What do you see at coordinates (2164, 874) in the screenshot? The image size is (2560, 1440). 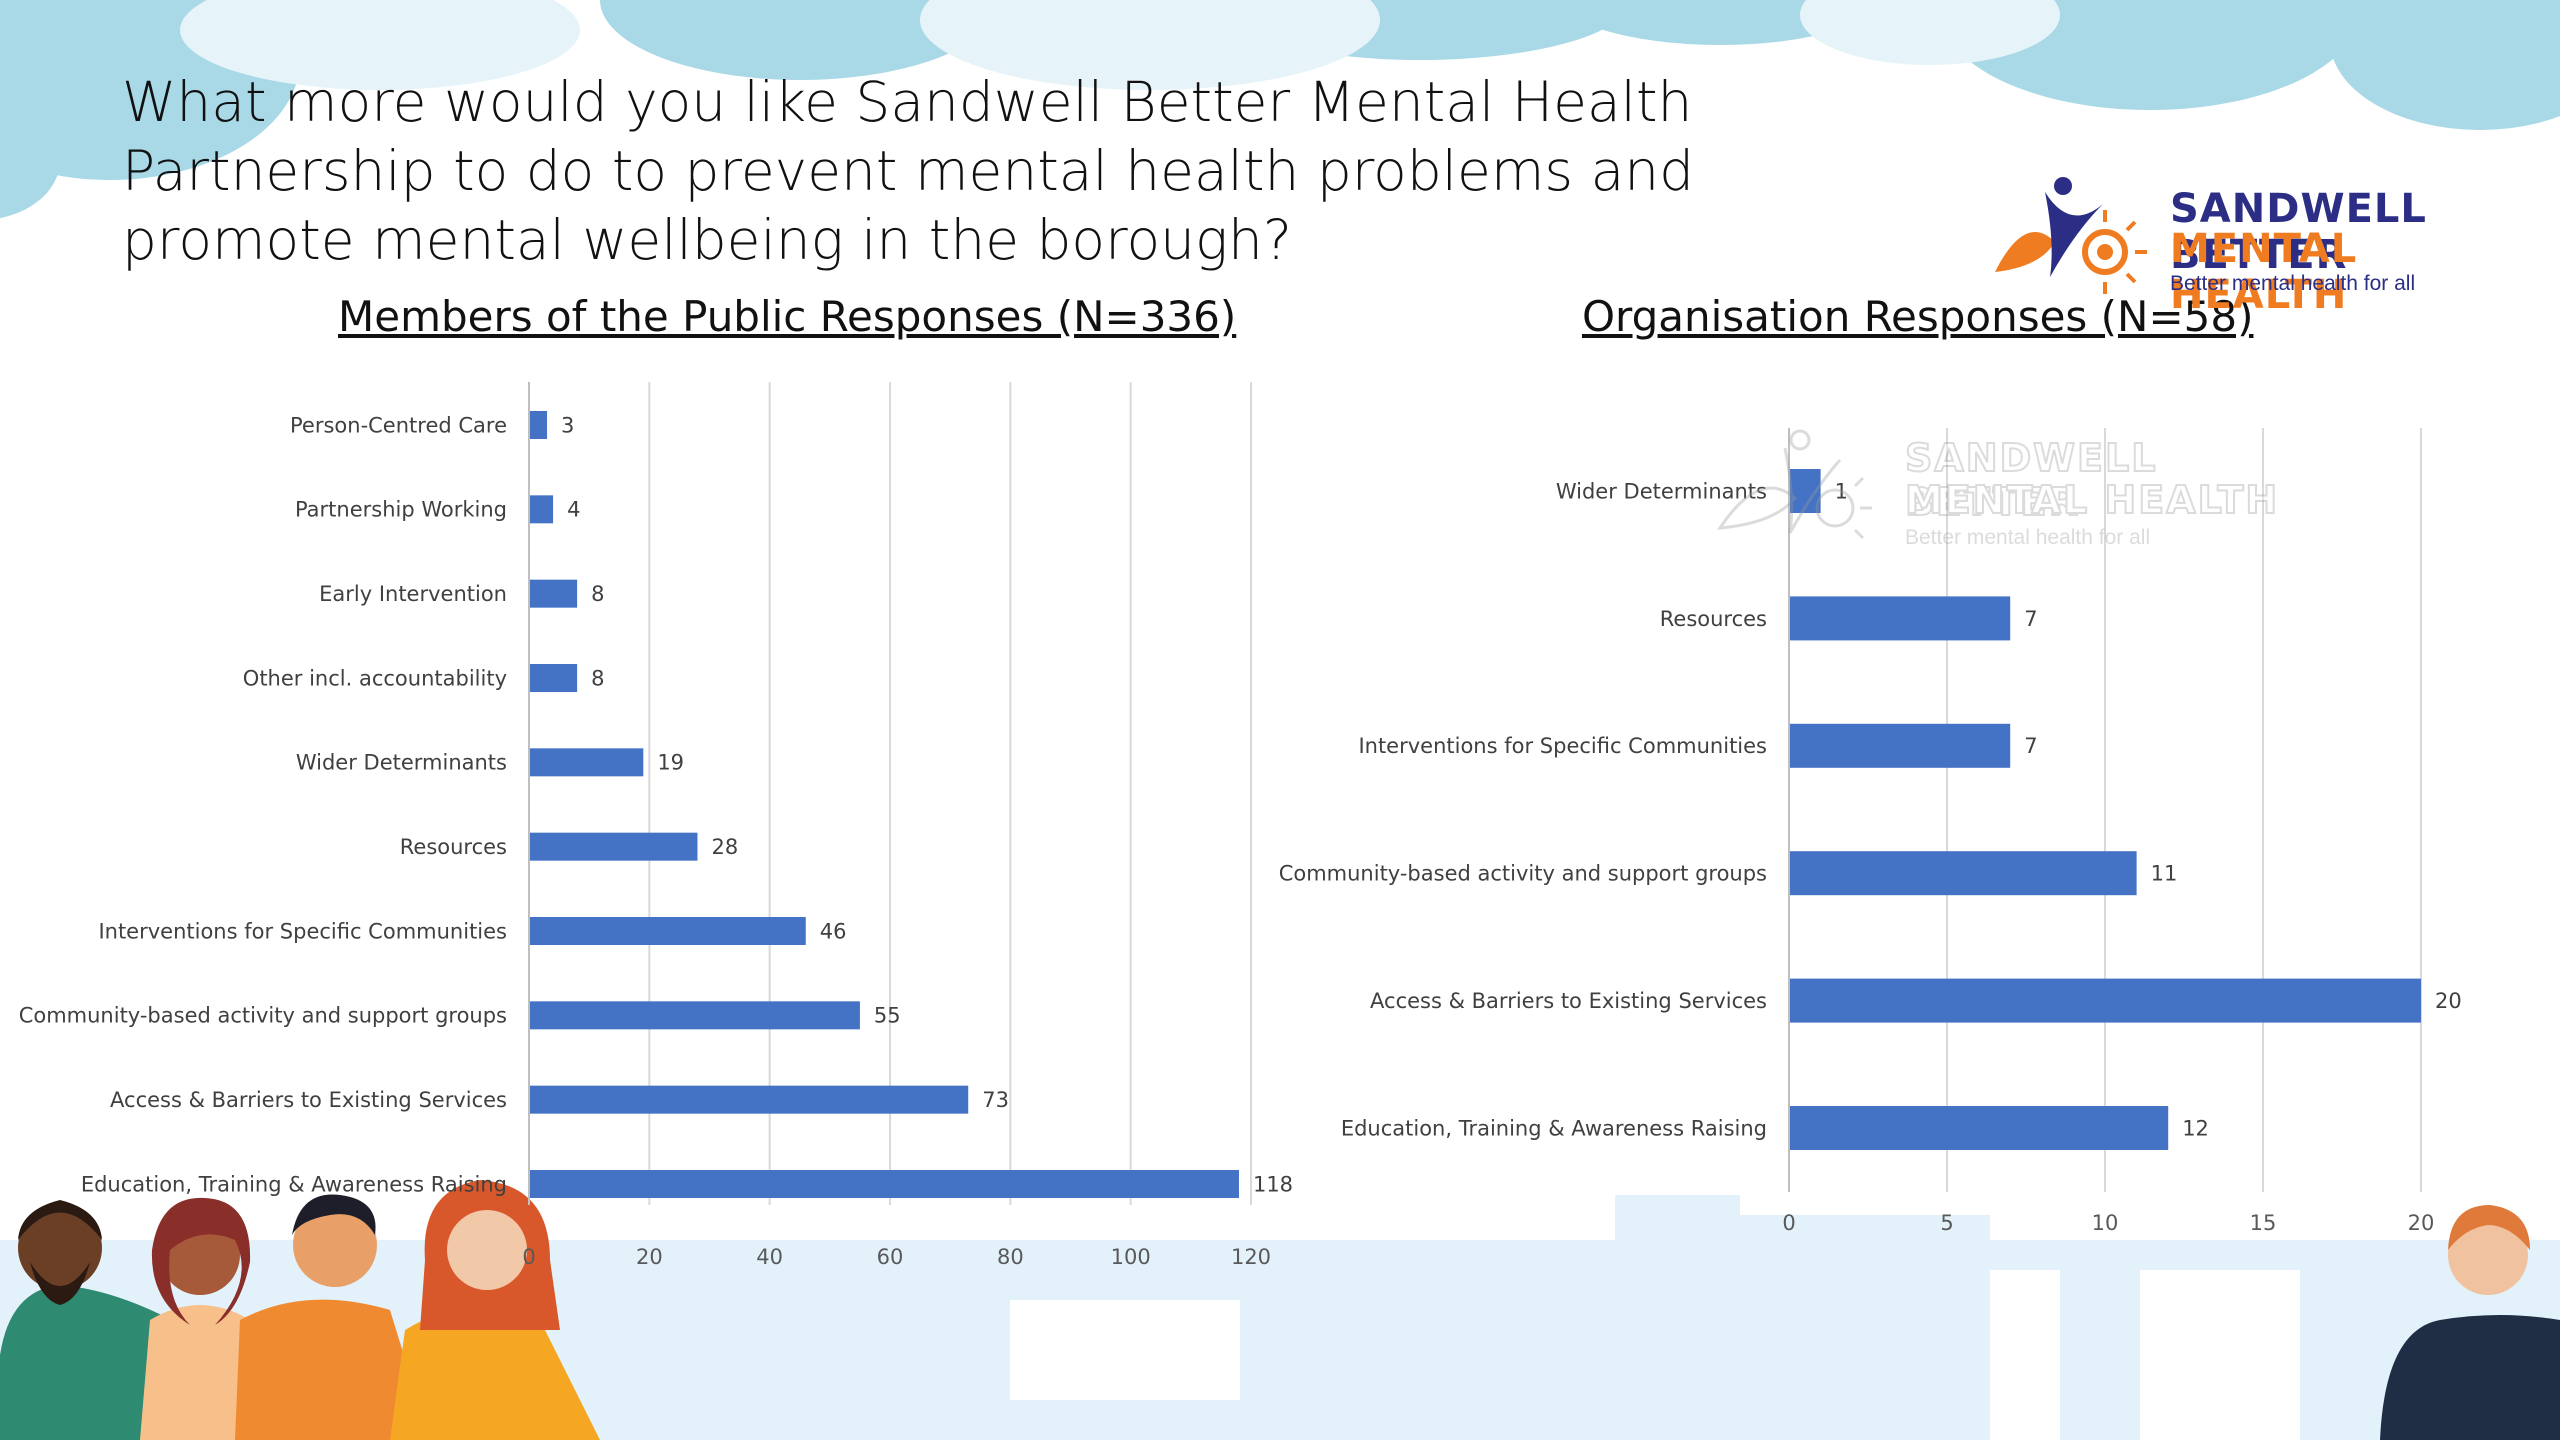 I see `org-chart-data-label: 11` at bounding box center [2164, 874].